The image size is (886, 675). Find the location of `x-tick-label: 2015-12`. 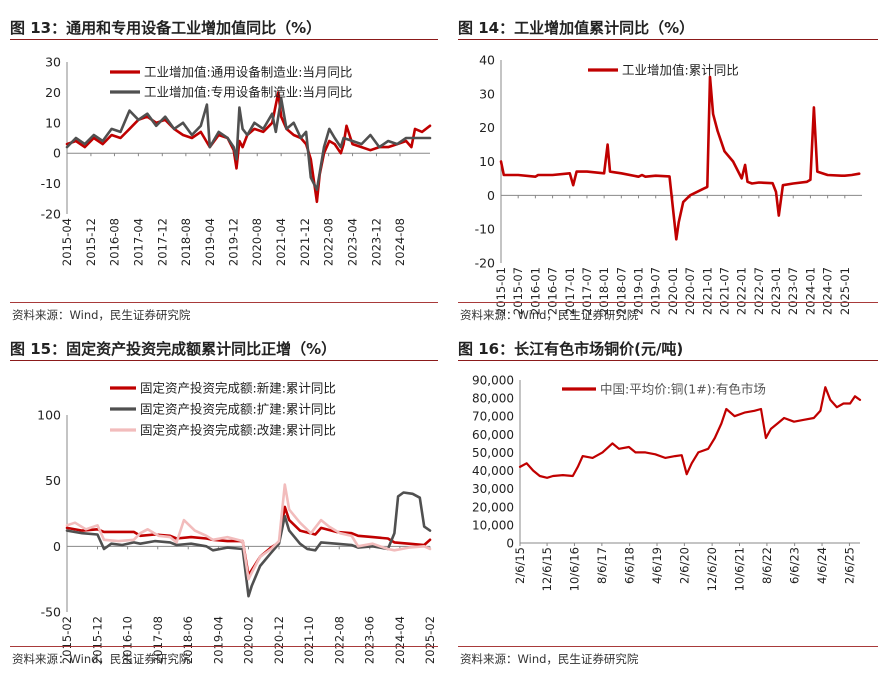

x-tick-label: 2015-12 is located at coordinates (97, 640).